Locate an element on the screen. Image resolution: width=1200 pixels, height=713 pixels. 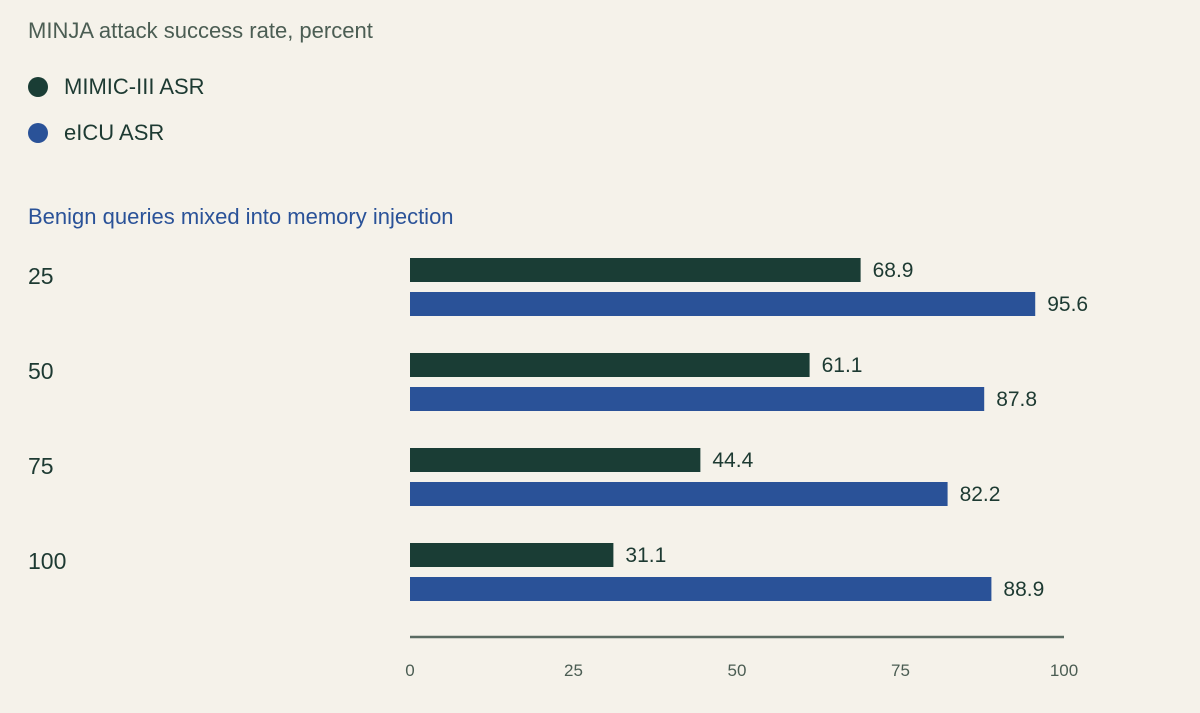
legend-swatch-mimic is located at coordinates (38, 87).